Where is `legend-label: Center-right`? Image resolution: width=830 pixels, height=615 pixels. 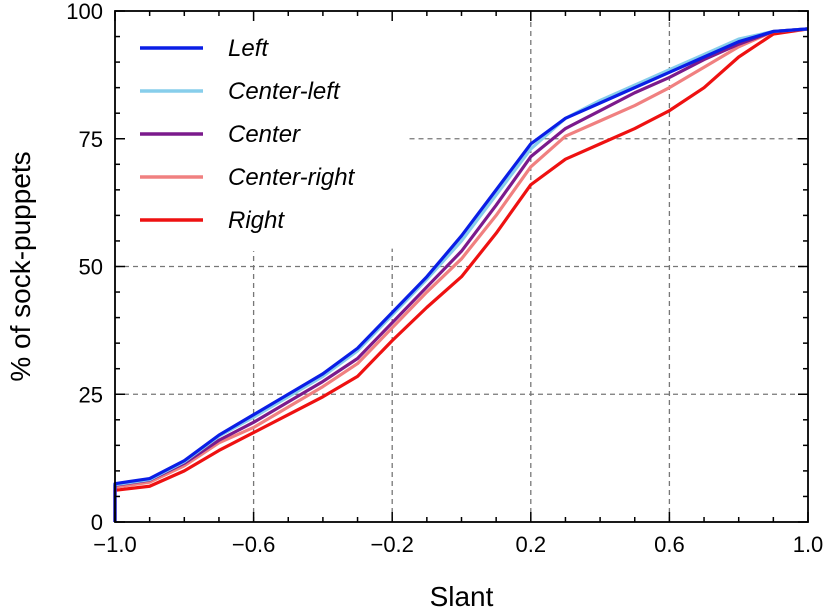
legend-label: Center-right is located at coordinates (292, 177).